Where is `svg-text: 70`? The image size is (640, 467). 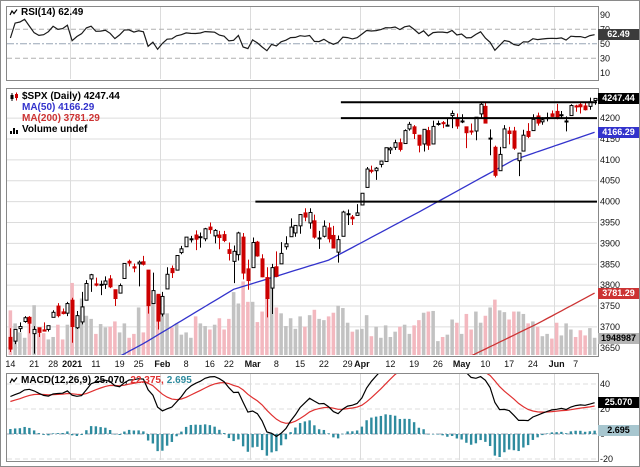 svg-text: 70 is located at coordinates (605, 29).